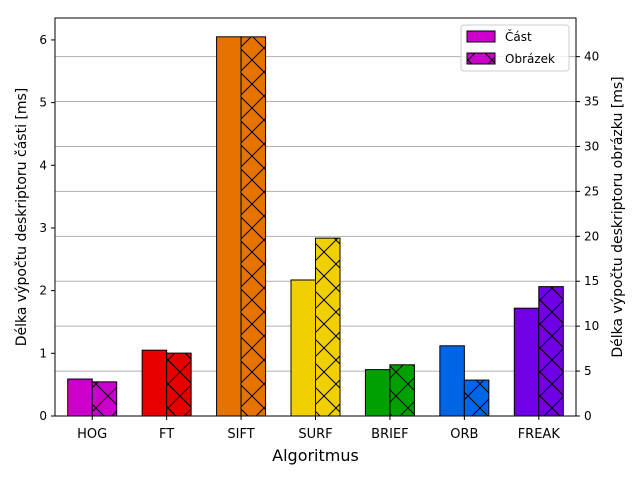 This screenshot has width=640, height=480. Describe the element at coordinates (591, 326) in the screenshot. I see `right-tick-label-2: 10` at that location.